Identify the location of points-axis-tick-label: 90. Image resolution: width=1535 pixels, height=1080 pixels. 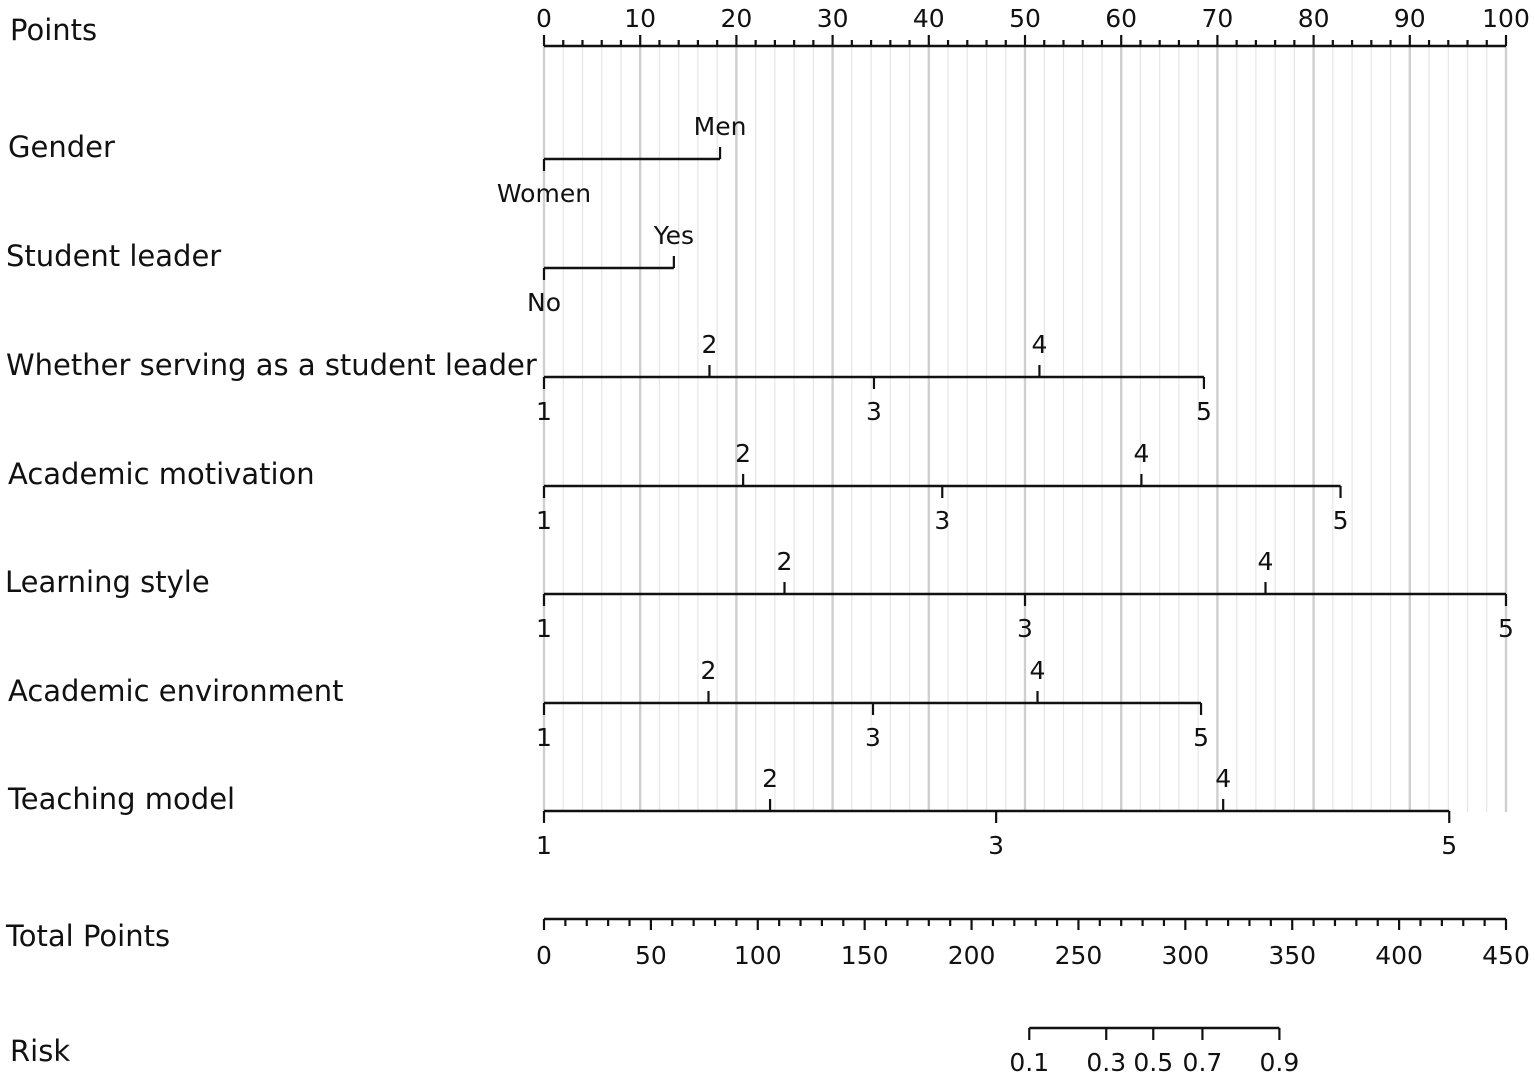
(1410, 18).